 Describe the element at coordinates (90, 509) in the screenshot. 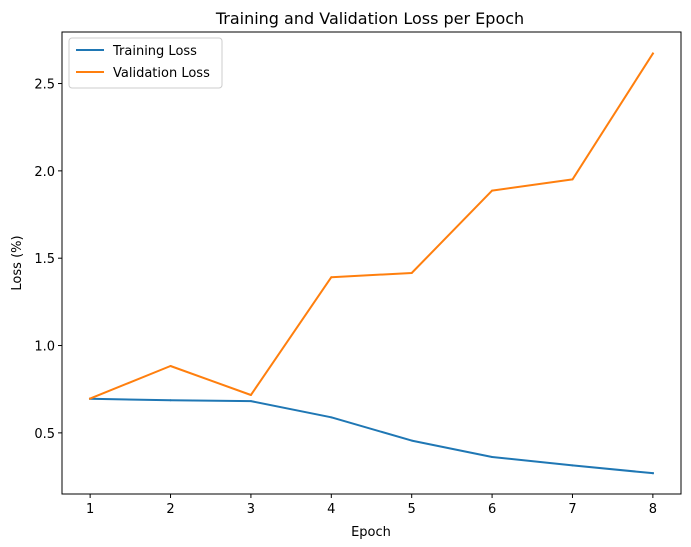

I see `x-tick-label: 1` at that location.